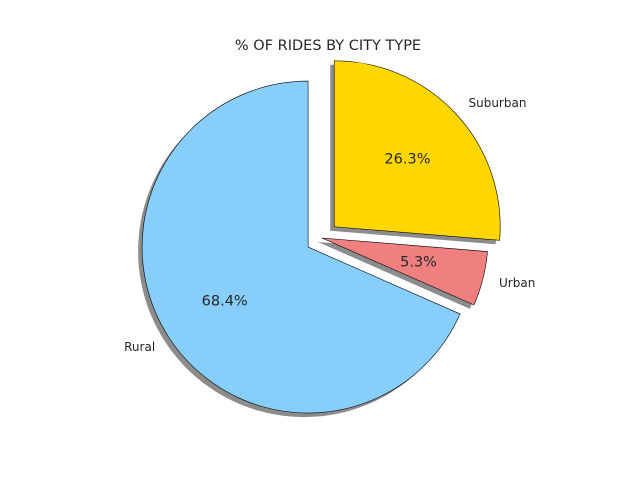 This screenshot has width=640, height=480. I want to click on slice-label-urban: Urban, so click(517, 283).